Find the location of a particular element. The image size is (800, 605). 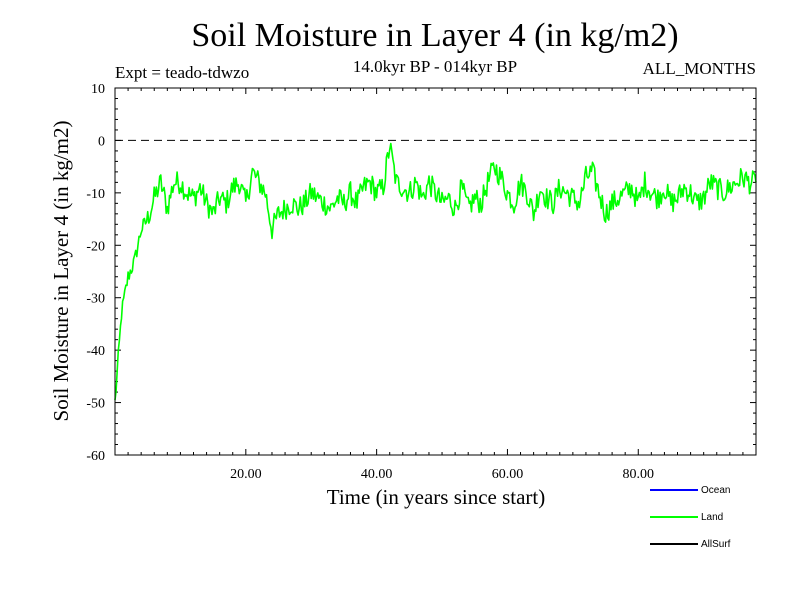

y-tick-label: -20 is located at coordinates (95, 246).